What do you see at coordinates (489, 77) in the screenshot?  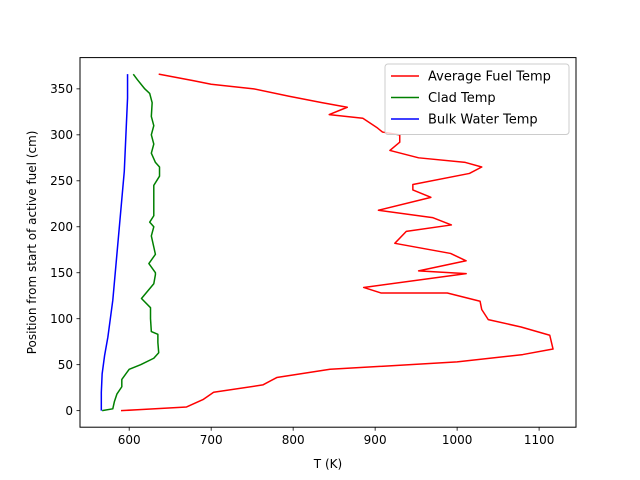 I see `legend-label-0: Average Fuel Temp` at bounding box center [489, 77].